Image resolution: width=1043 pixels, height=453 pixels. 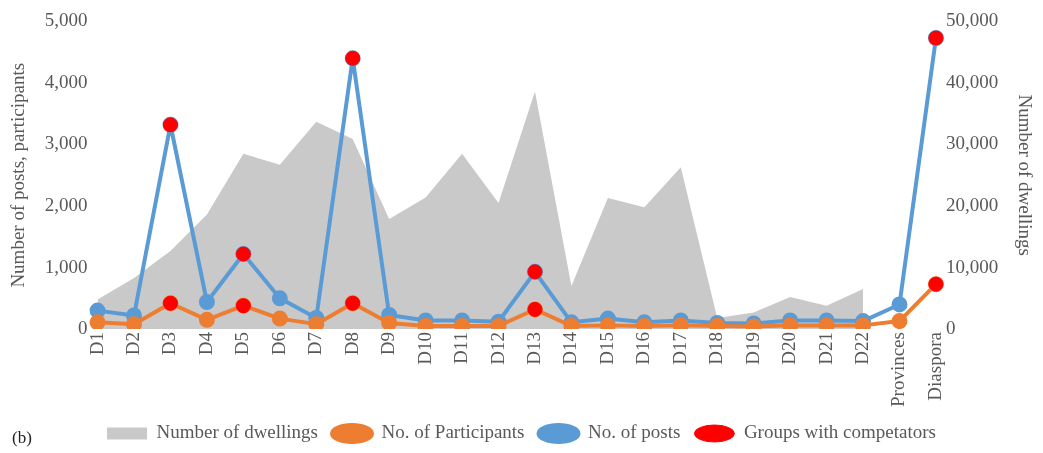 I want to click on x-tick-label: D13, so click(x=533, y=348).